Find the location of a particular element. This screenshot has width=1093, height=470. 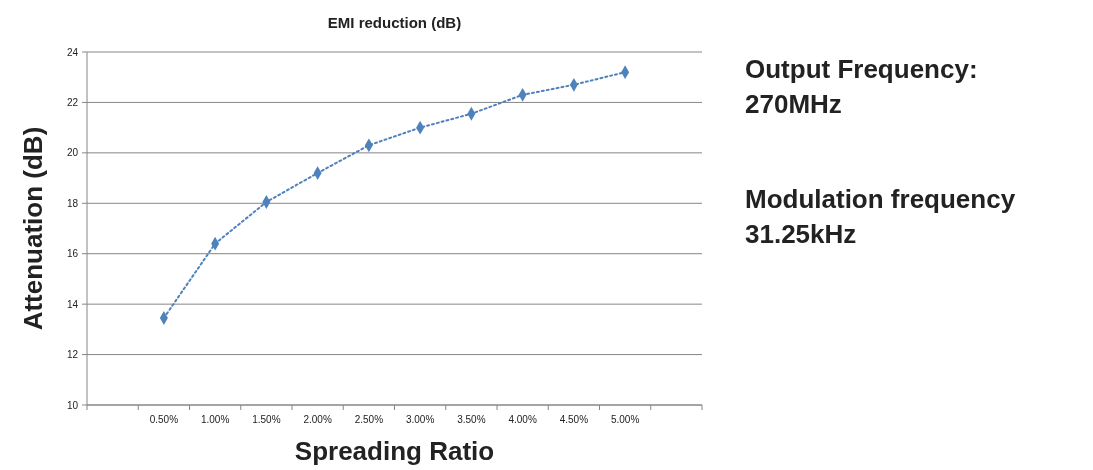

y-tick-label: 24 is located at coordinates (72, 52).